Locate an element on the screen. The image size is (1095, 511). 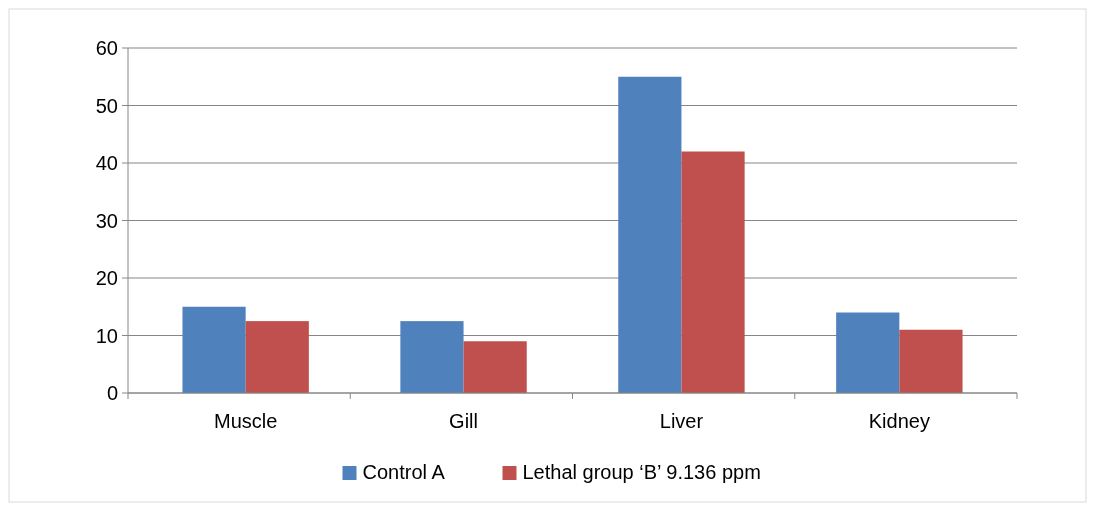
x-tick-label: Gill is located at coordinates (463, 421).